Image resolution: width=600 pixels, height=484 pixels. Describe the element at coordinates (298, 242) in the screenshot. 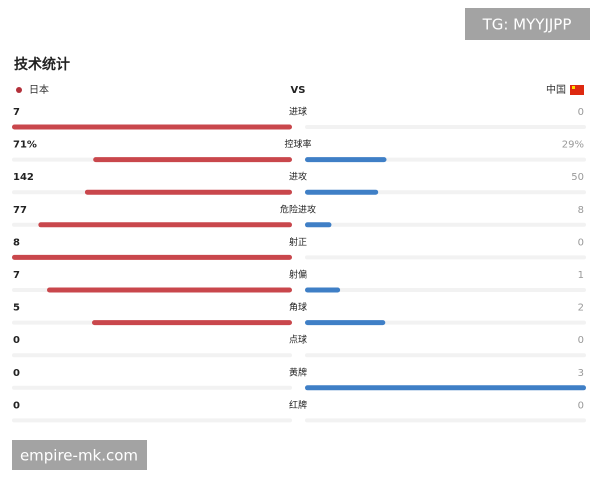

I see `stat-label: 射正` at that location.